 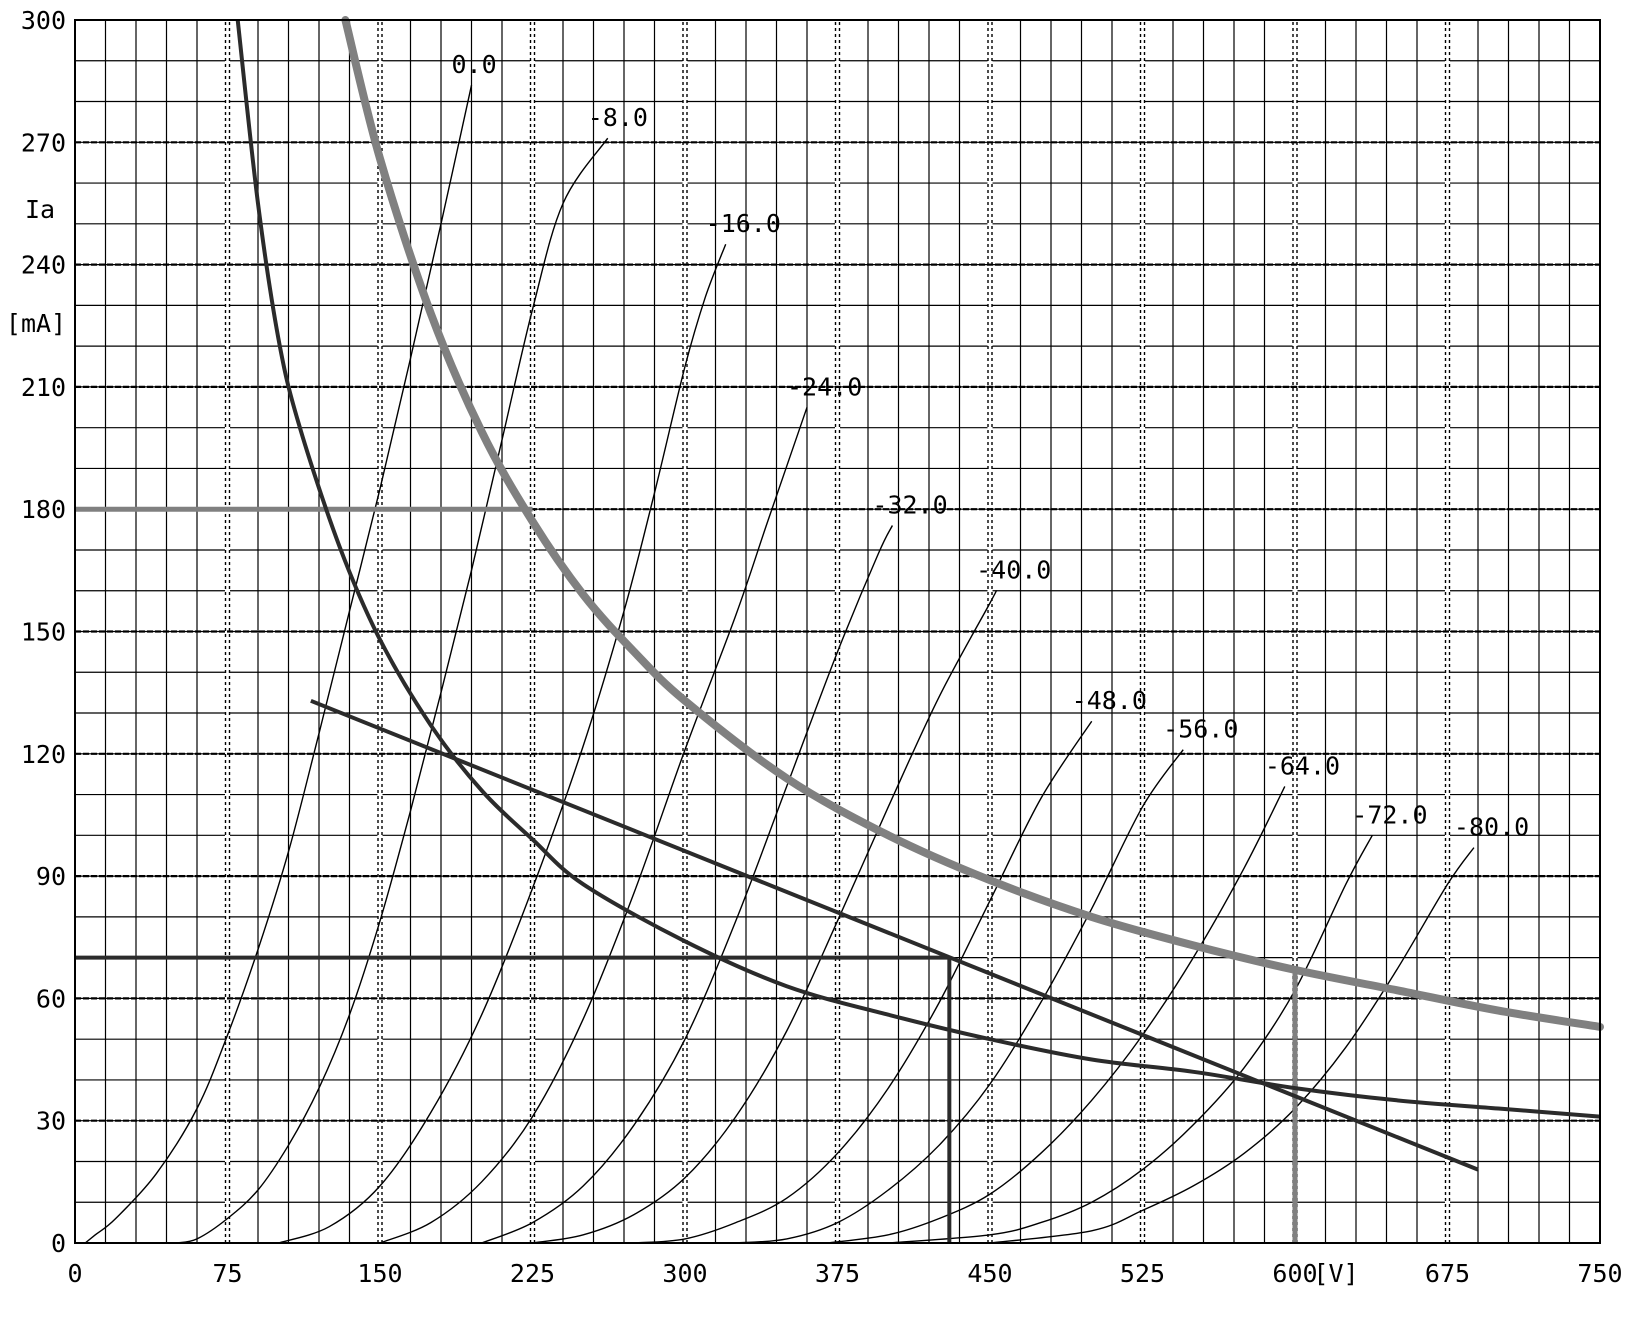 What do you see at coordinates (618, 117) in the screenshot?
I see `curve-label: -8.0` at bounding box center [618, 117].